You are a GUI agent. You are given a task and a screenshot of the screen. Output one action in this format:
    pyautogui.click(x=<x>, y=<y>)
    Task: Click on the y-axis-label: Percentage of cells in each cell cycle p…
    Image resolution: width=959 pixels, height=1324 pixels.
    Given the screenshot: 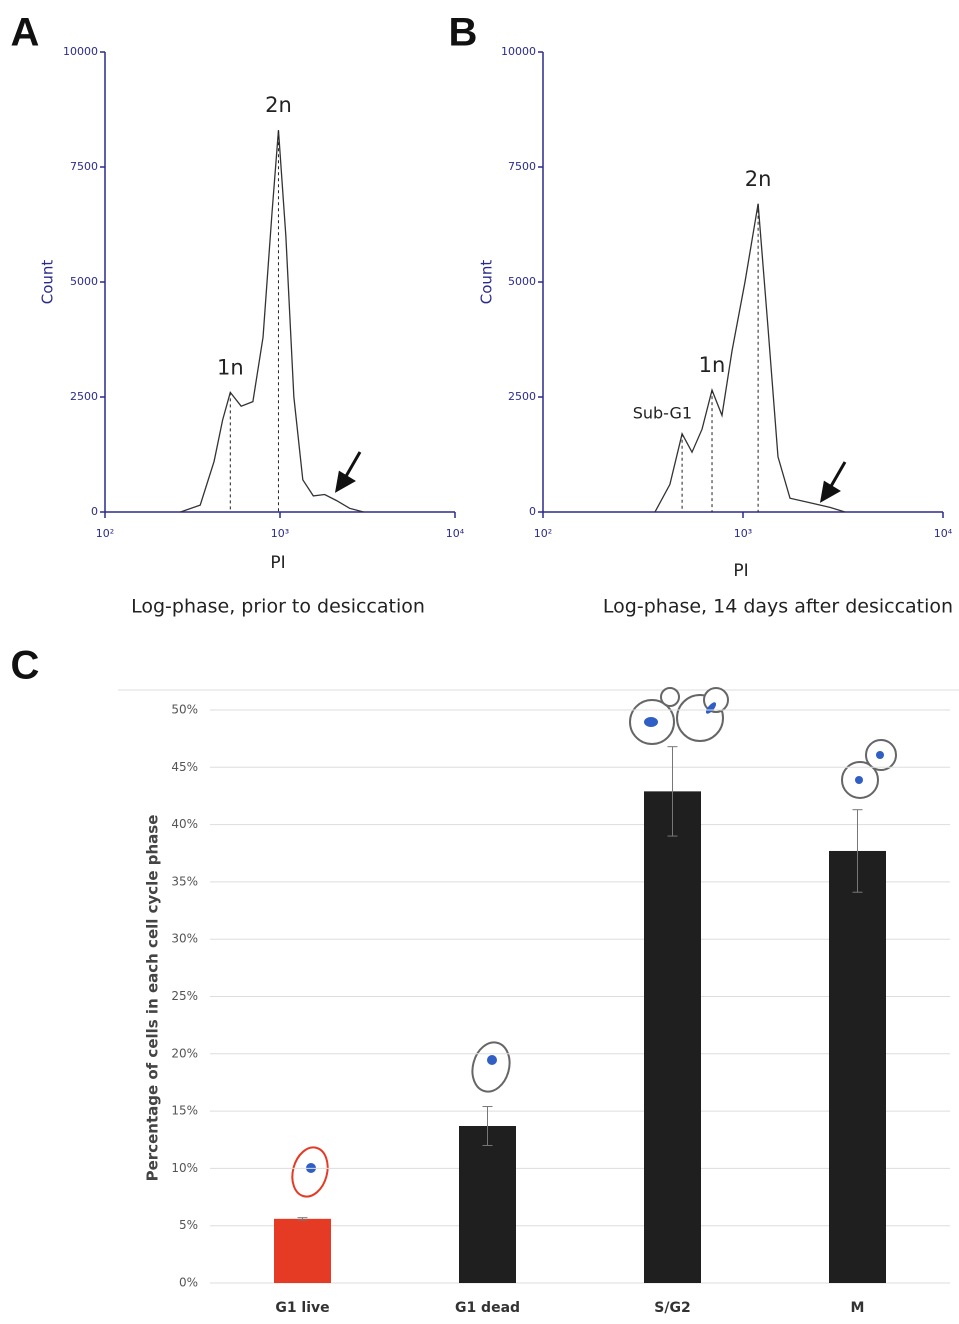 What is the action you would take?
    pyautogui.click(x=153, y=998)
    